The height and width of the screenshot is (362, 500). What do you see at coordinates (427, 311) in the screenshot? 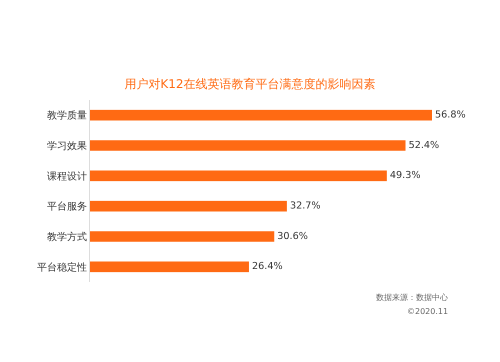
I see `text: ©2020.11` at bounding box center [427, 311].